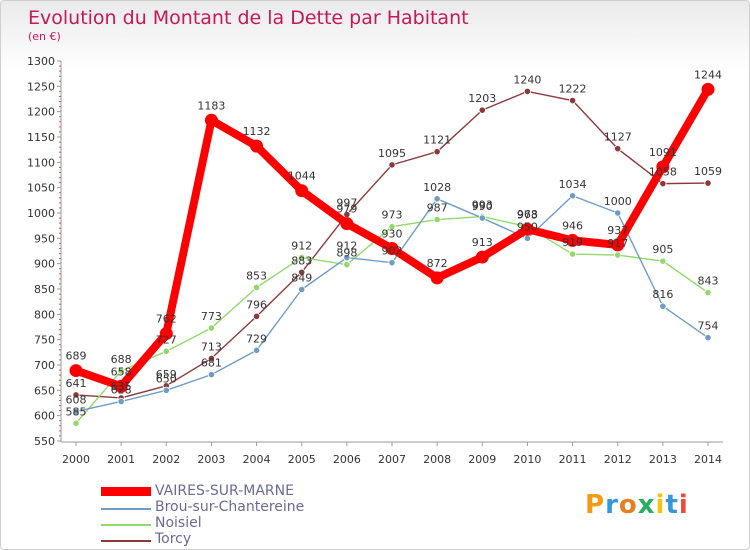 This screenshot has width=750, height=550. What do you see at coordinates (662, 294) in the screenshot?
I see `data-label-brou-sur-chantereine: 816` at bounding box center [662, 294].